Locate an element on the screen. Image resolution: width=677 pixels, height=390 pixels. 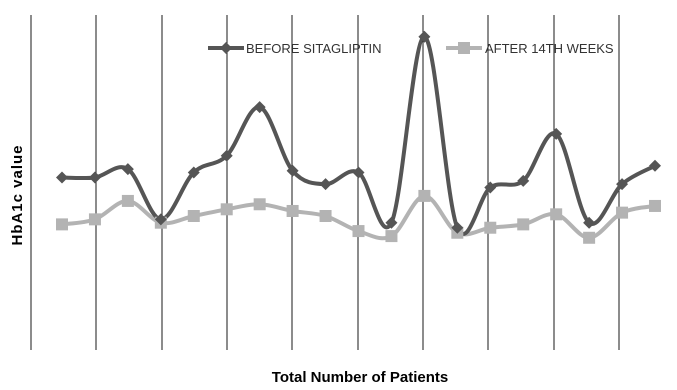
legend-label-2: AFTER 14TH WEEKS is located at coordinates (549, 48).